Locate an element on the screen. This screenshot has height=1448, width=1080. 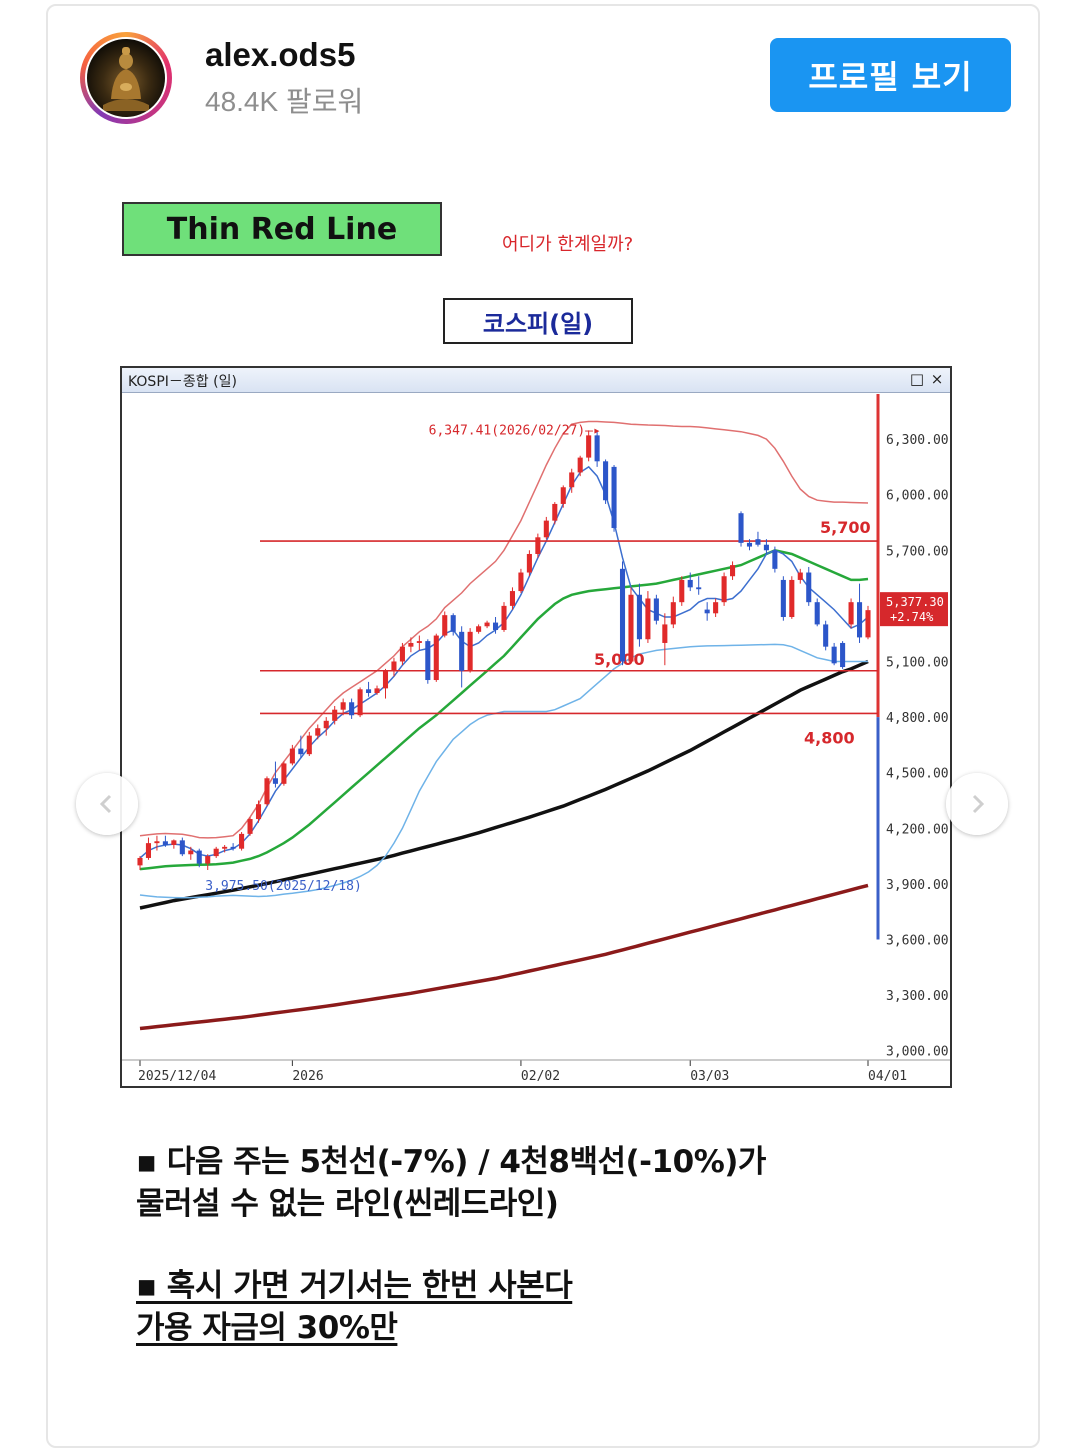
level-label: 5,000 is located at coordinates (619, 659).